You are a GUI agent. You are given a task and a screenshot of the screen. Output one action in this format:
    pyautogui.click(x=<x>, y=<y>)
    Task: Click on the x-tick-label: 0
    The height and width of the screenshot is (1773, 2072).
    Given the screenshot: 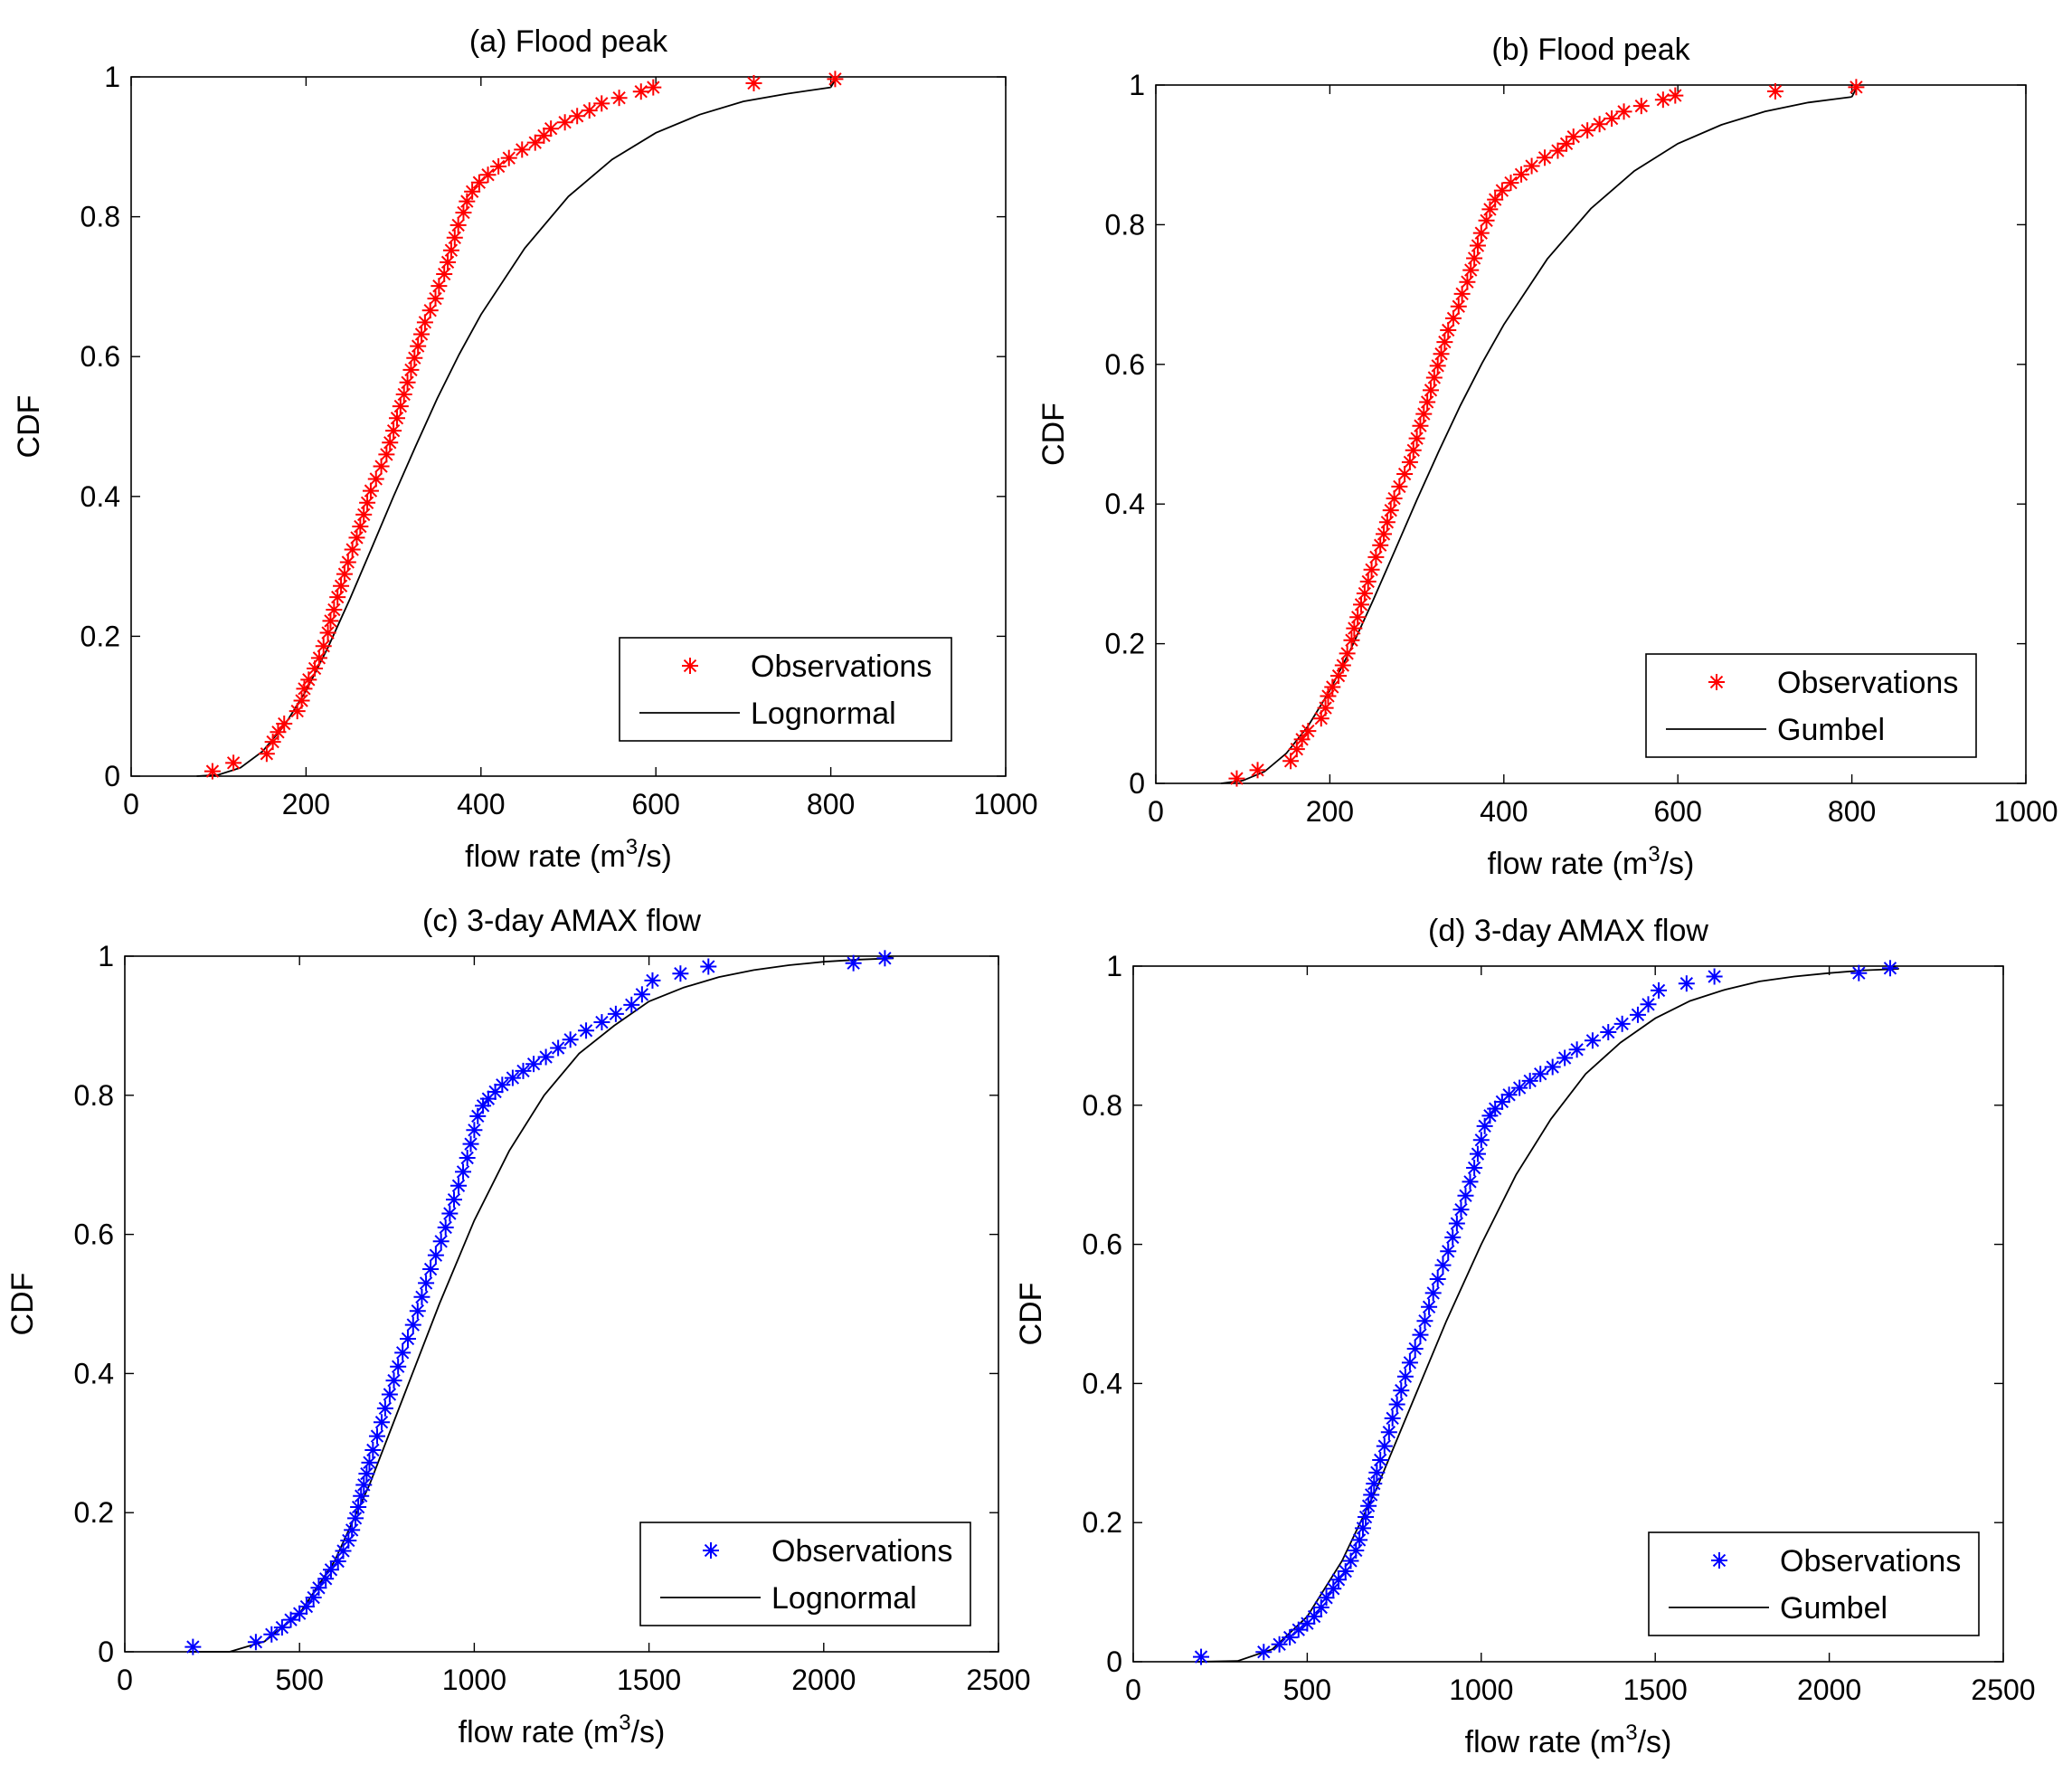 What is the action you would take?
    pyautogui.click(x=1133, y=1690)
    